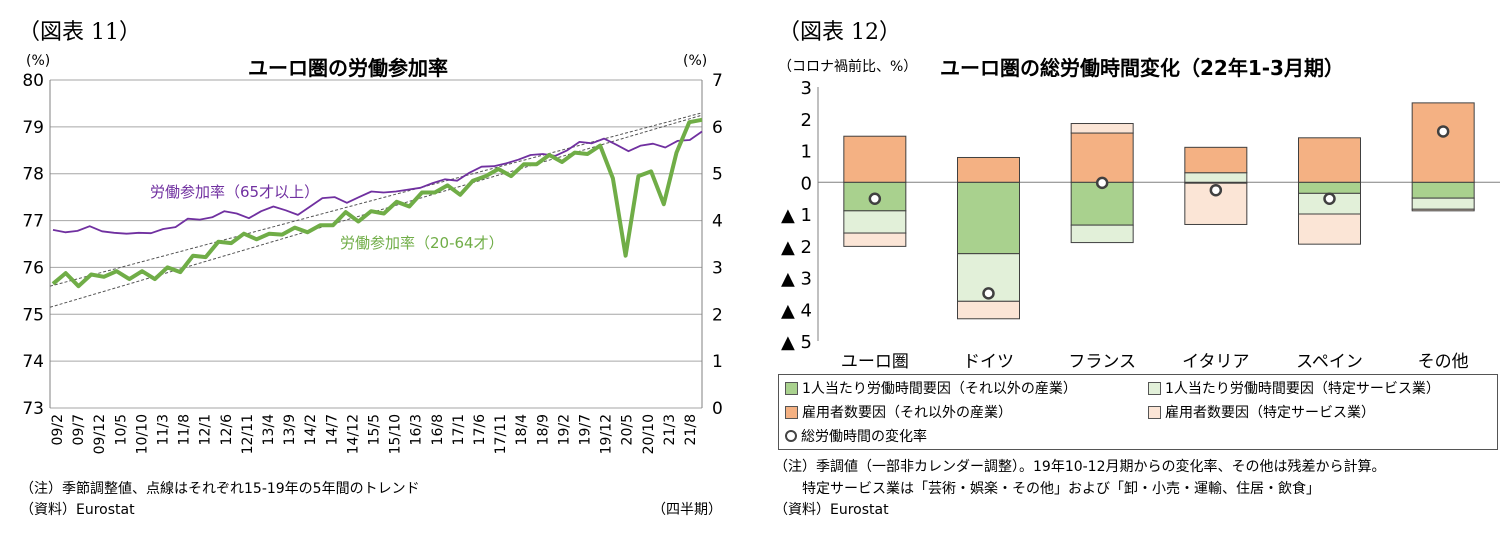 This screenshot has height=545, width=1507. I want to click on left-tick-label: 75, so click(33, 315).